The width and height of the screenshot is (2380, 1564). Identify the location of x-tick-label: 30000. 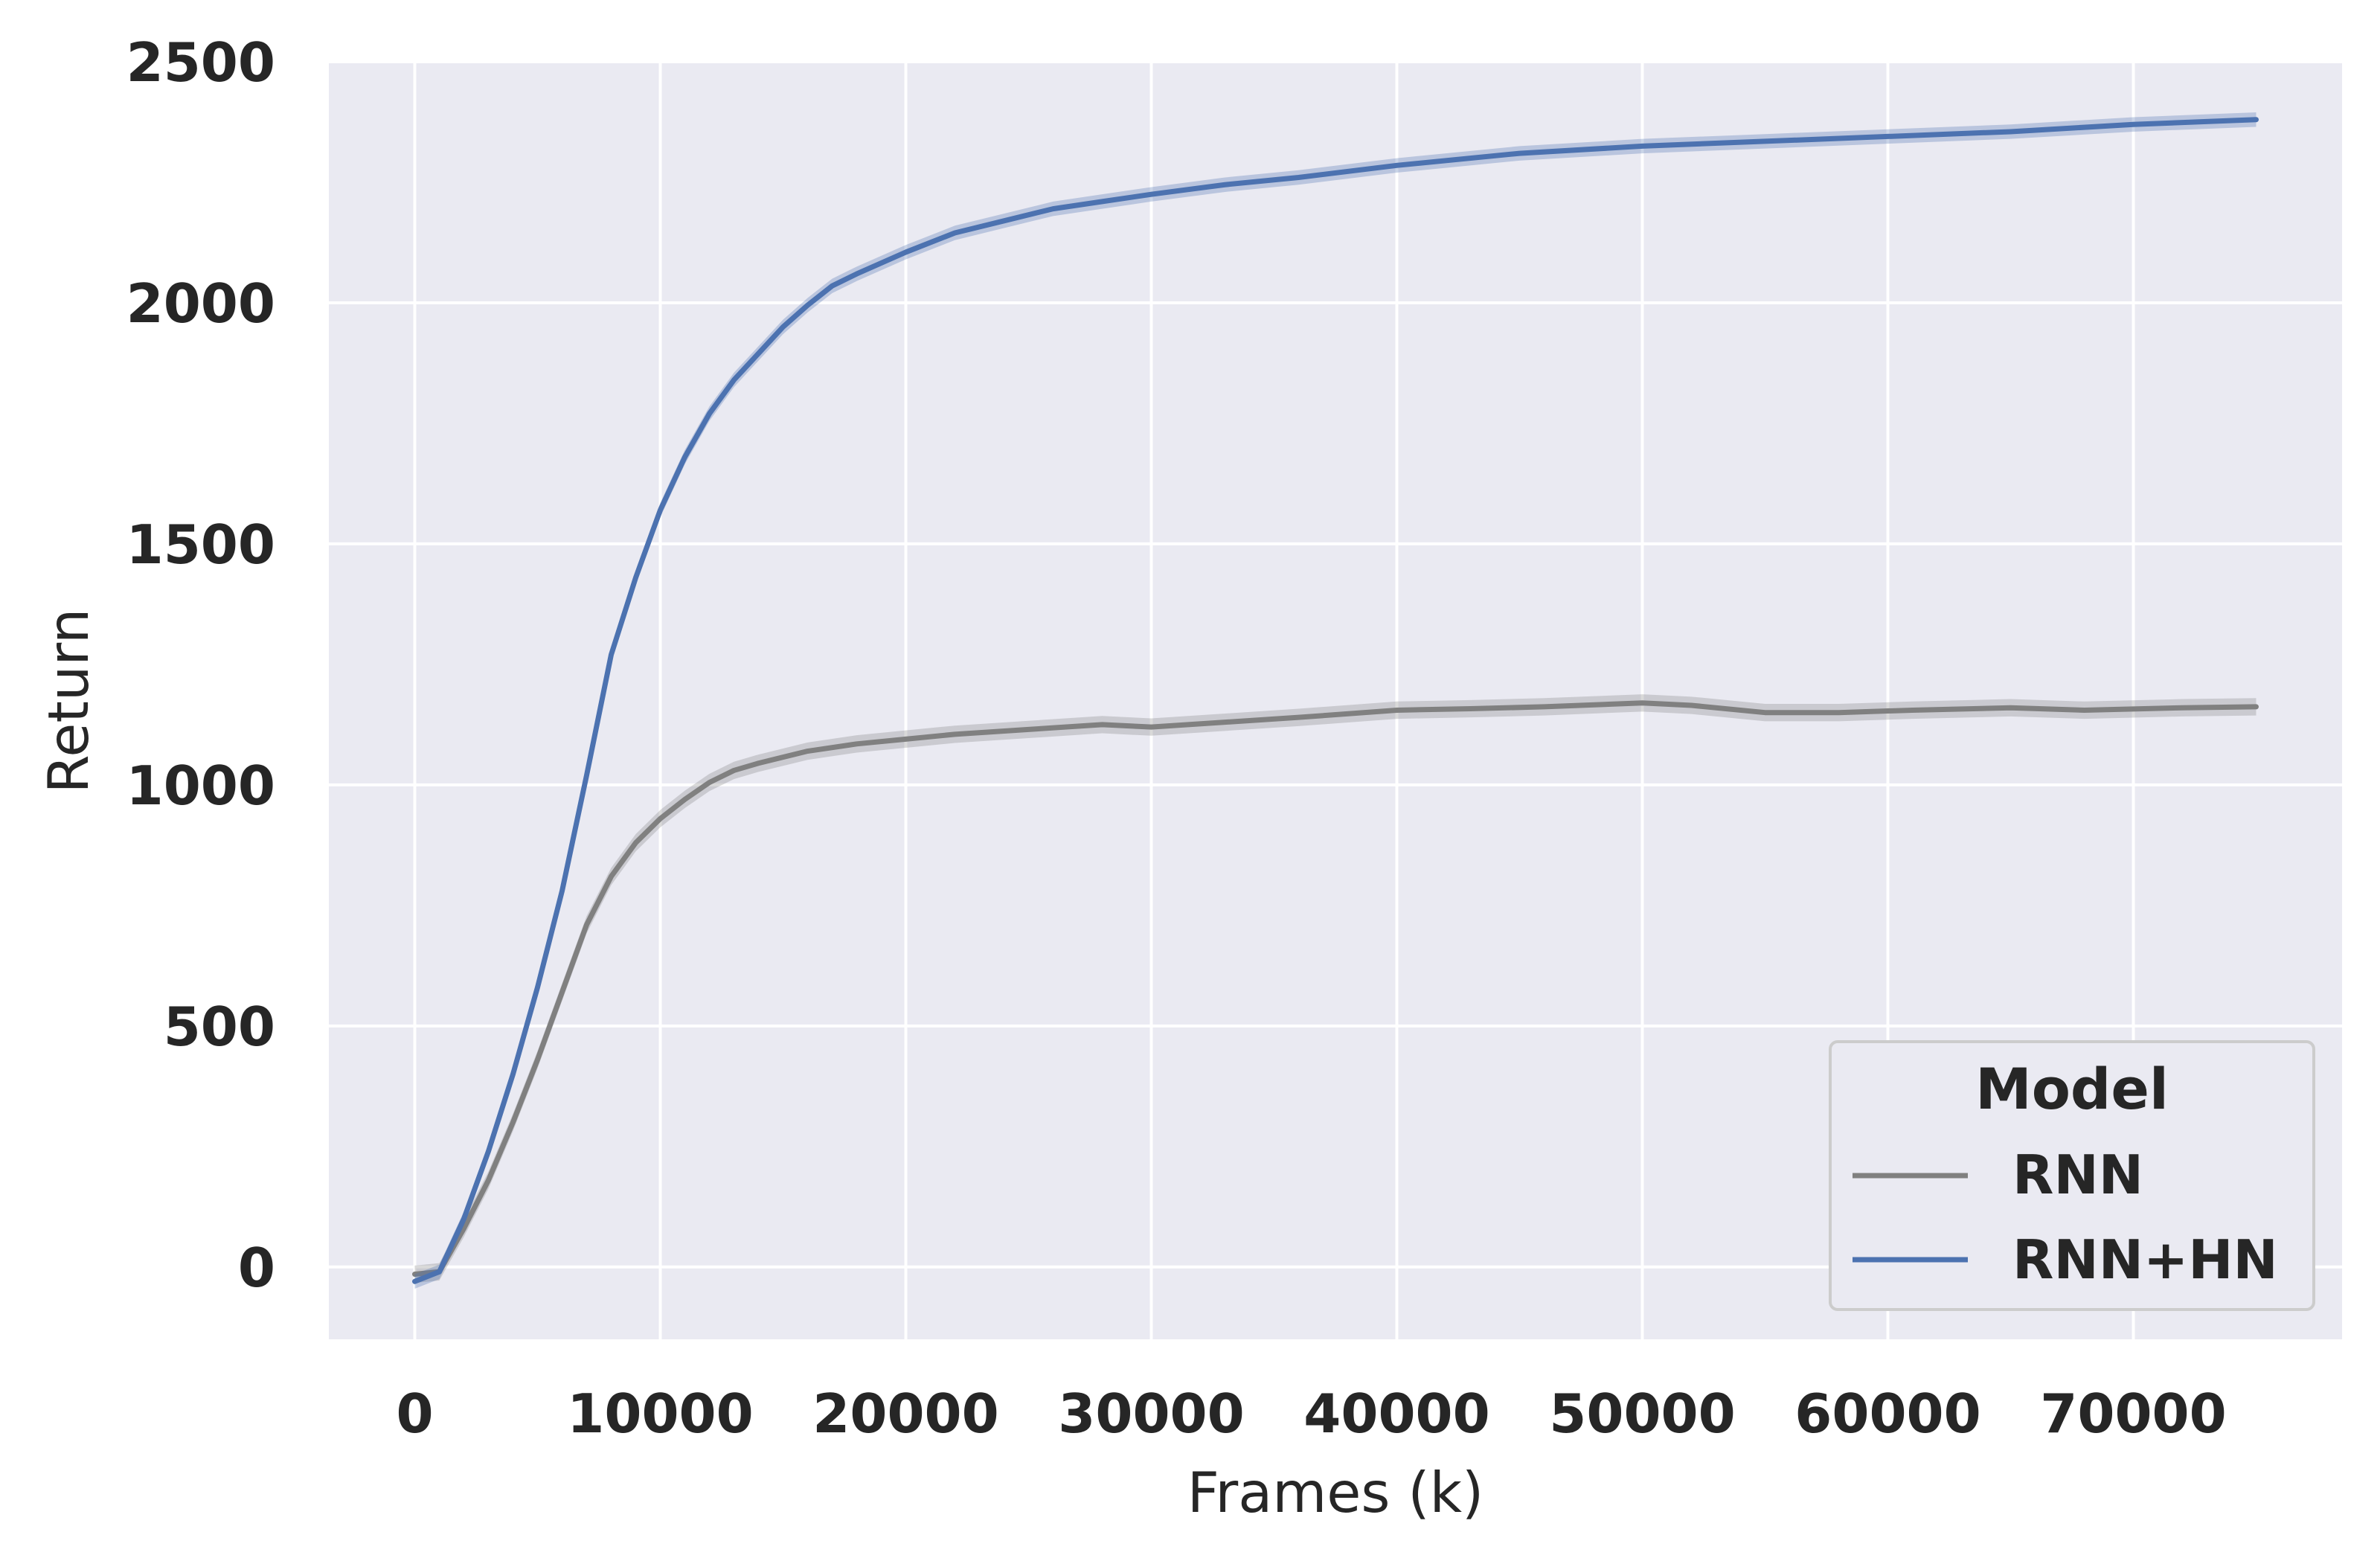
(1151, 1413).